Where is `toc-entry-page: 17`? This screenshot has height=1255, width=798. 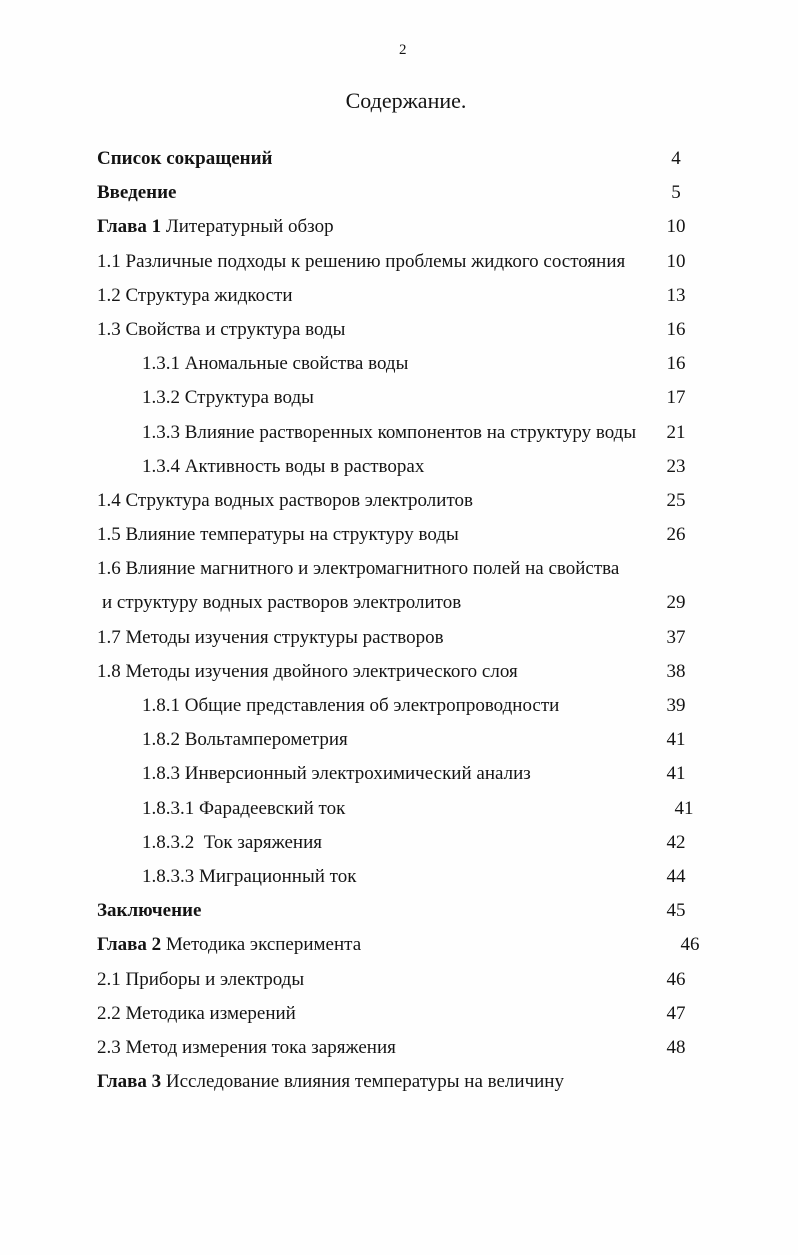 toc-entry-page: 17 is located at coordinates (676, 398).